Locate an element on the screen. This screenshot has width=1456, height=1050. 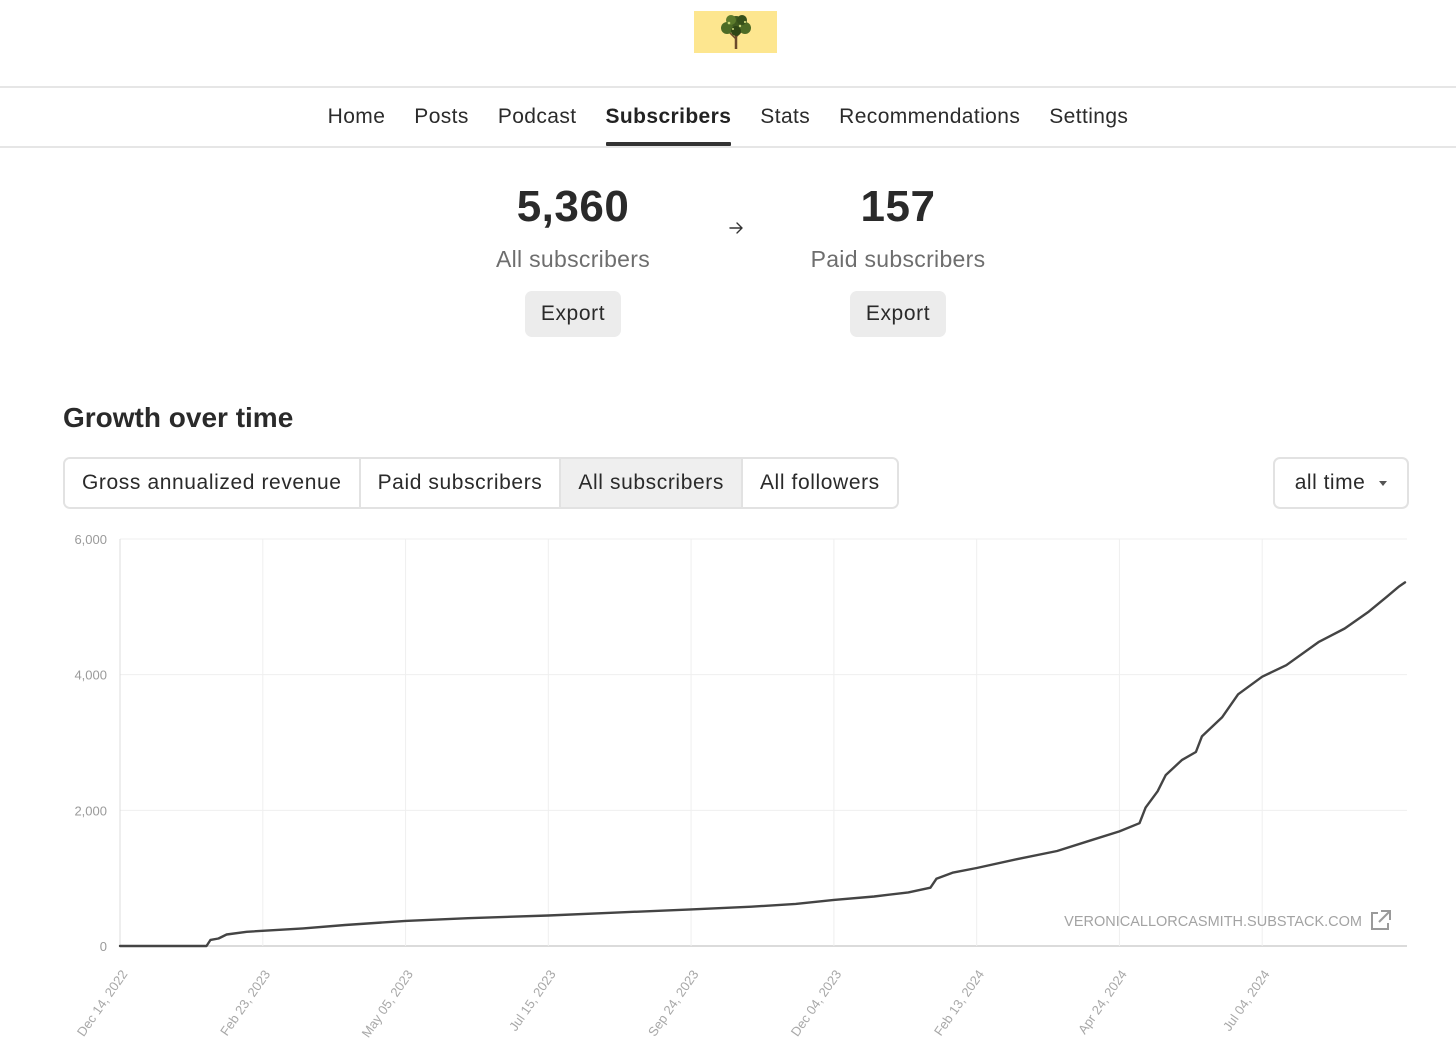
x-tick-label: May 05, 2023 is located at coordinates (387, 1003).